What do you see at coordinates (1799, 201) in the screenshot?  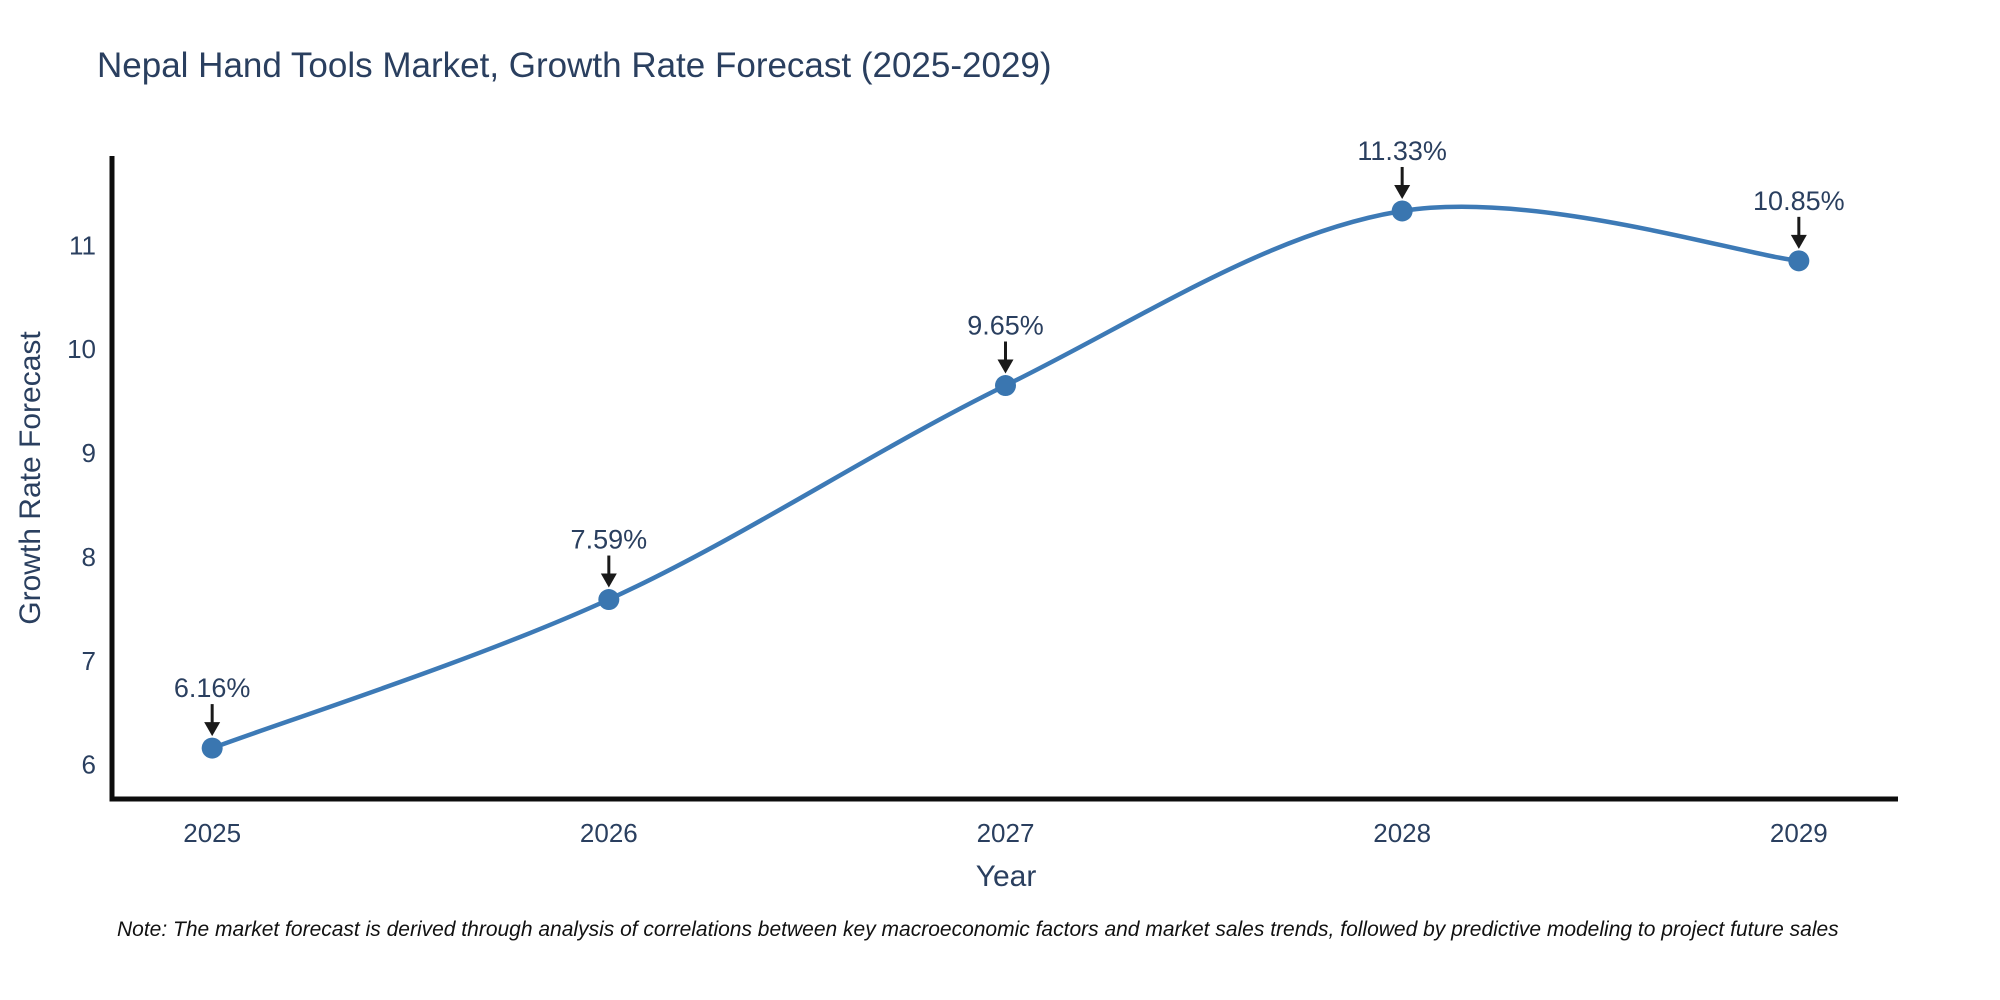 I see `data-point-label: 10.85%` at bounding box center [1799, 201].